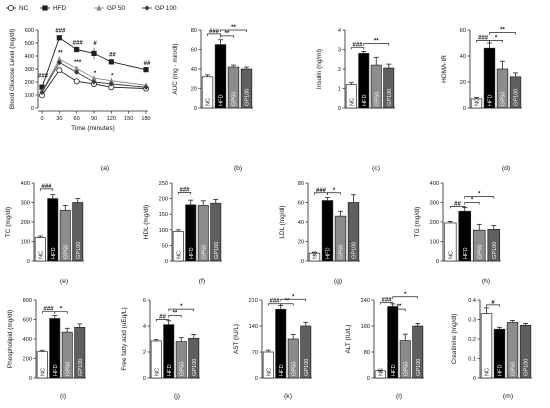 This screenshot has width=550, height=408. What do you see at coordinates (144, 301) in the screenshot?
I see `y-tick-label: 6` at bounding box center [144, 301].